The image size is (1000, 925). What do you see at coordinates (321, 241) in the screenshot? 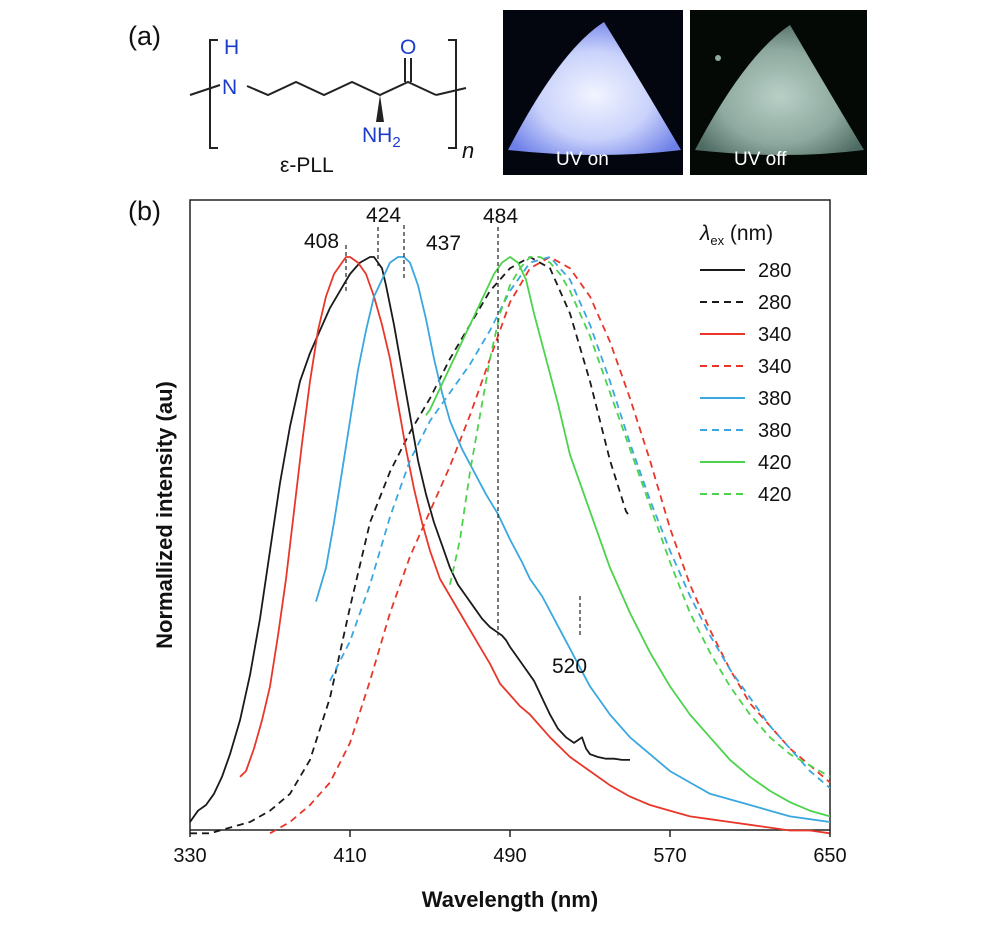
I see `peak-label-408: 408` at bounding box center [321, 241].